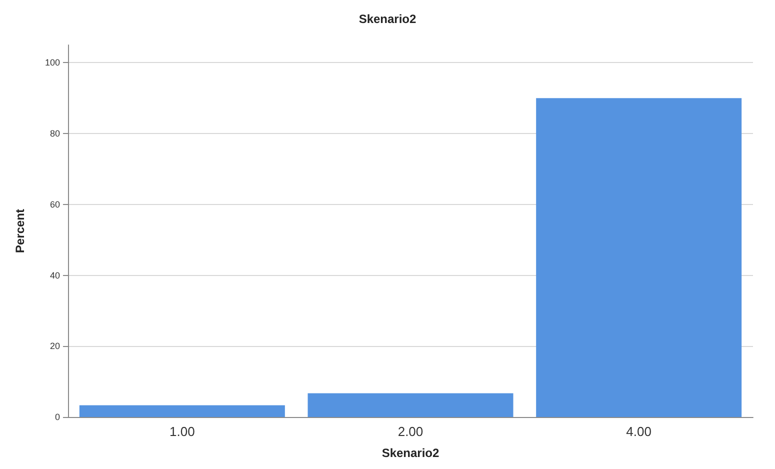 This screenshot has height=469, width=775. Describe the element at coordinates (55, 346) in the screenshot. I see `y-tick-label: 20` at that location.